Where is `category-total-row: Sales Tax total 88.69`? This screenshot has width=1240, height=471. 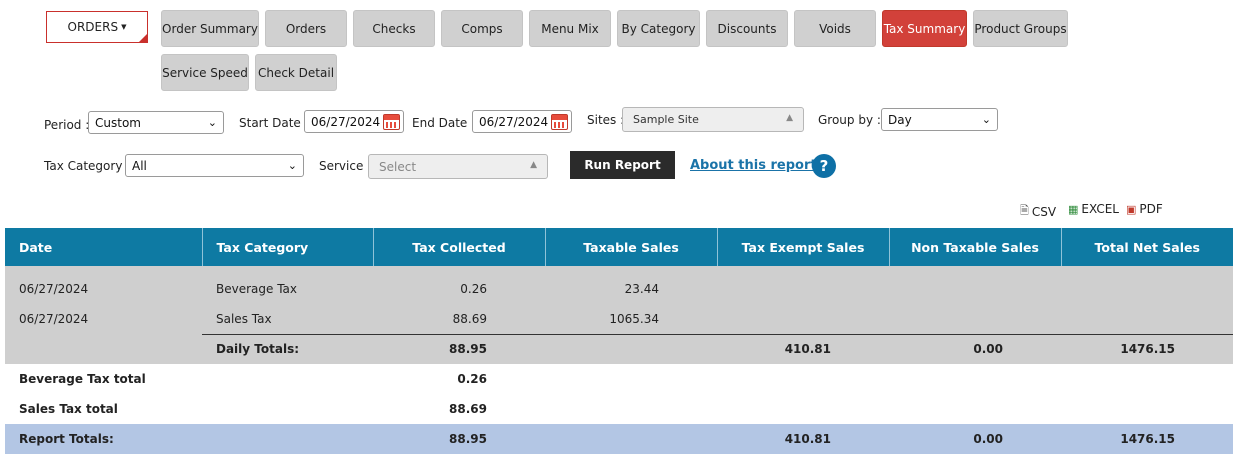
category-total-row: Sales Tax total 88.69 is located at coordinates (619, 409).